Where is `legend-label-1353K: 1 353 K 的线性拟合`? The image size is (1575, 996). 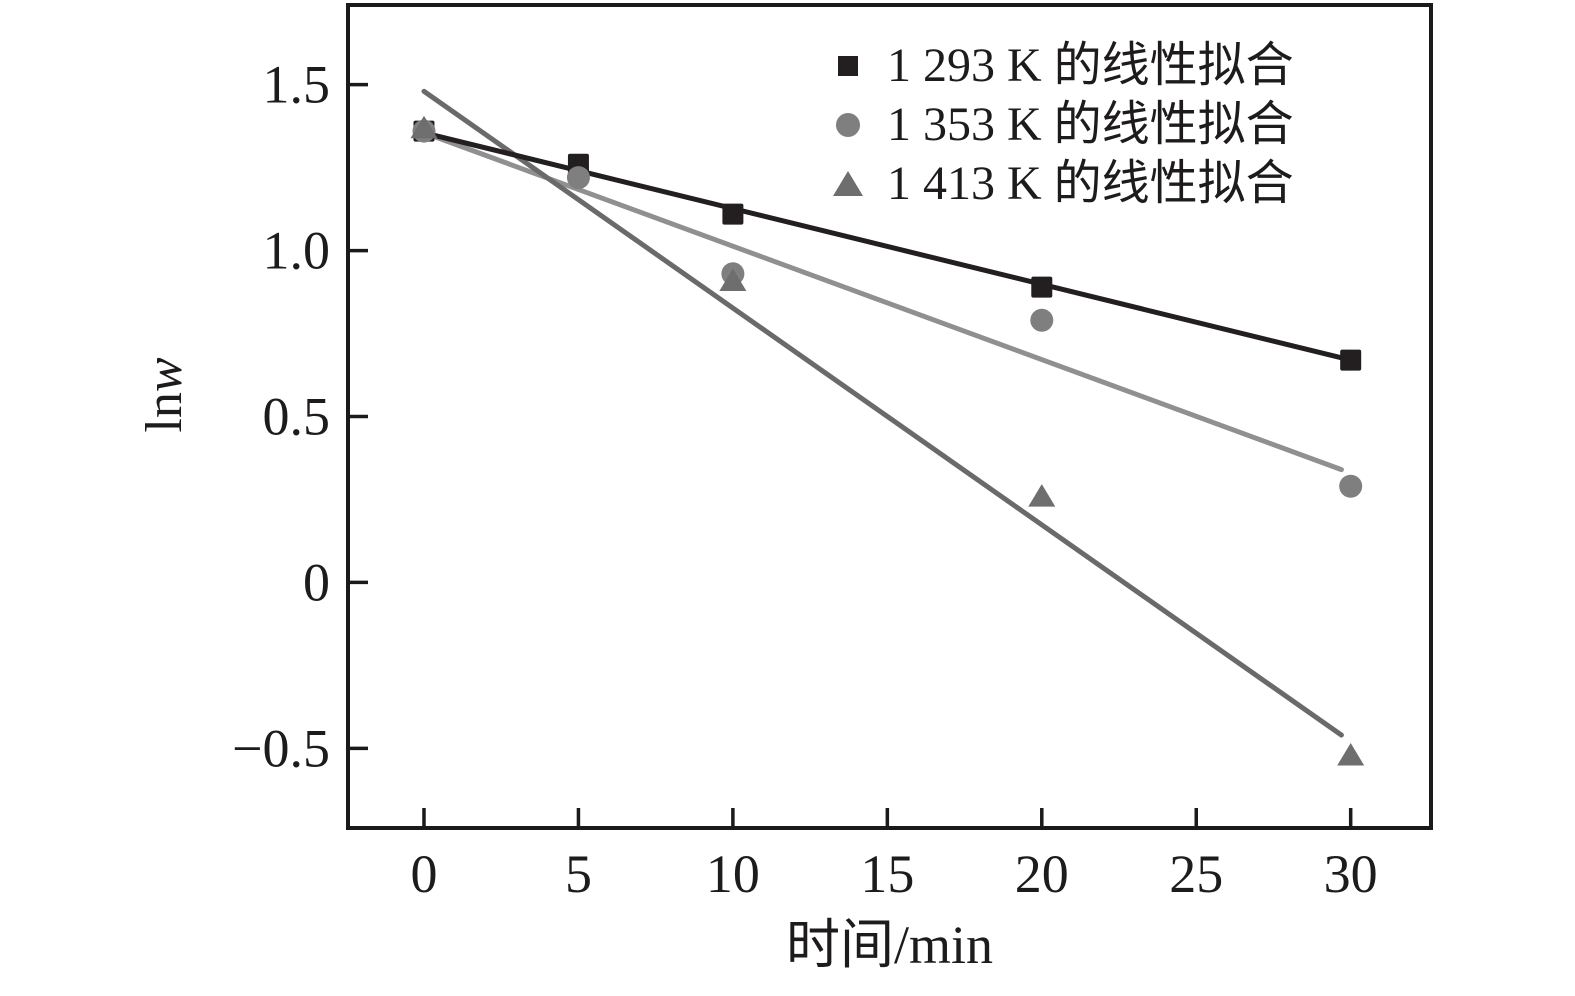
legend-label-1353K: 1 353 K 的线性拟合 is located at coordinates (1090, 124).